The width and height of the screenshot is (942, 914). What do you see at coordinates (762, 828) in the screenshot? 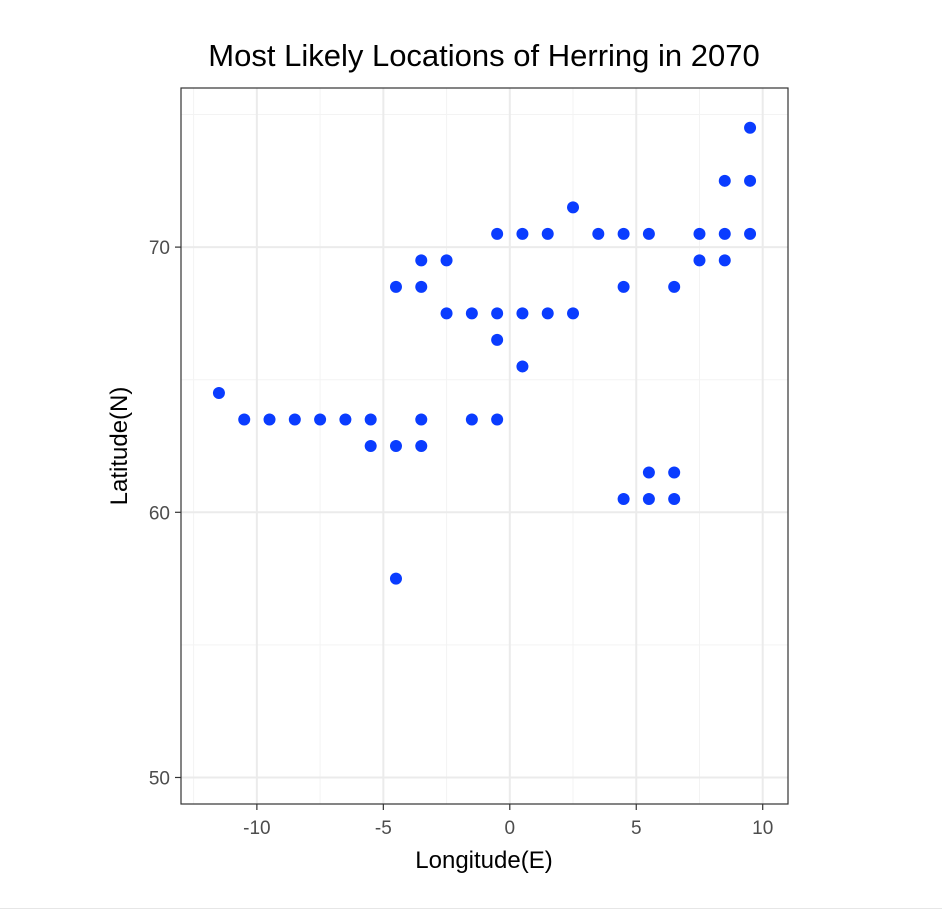
I see `x-tick-label: 10` at bounding box center [762, 828].